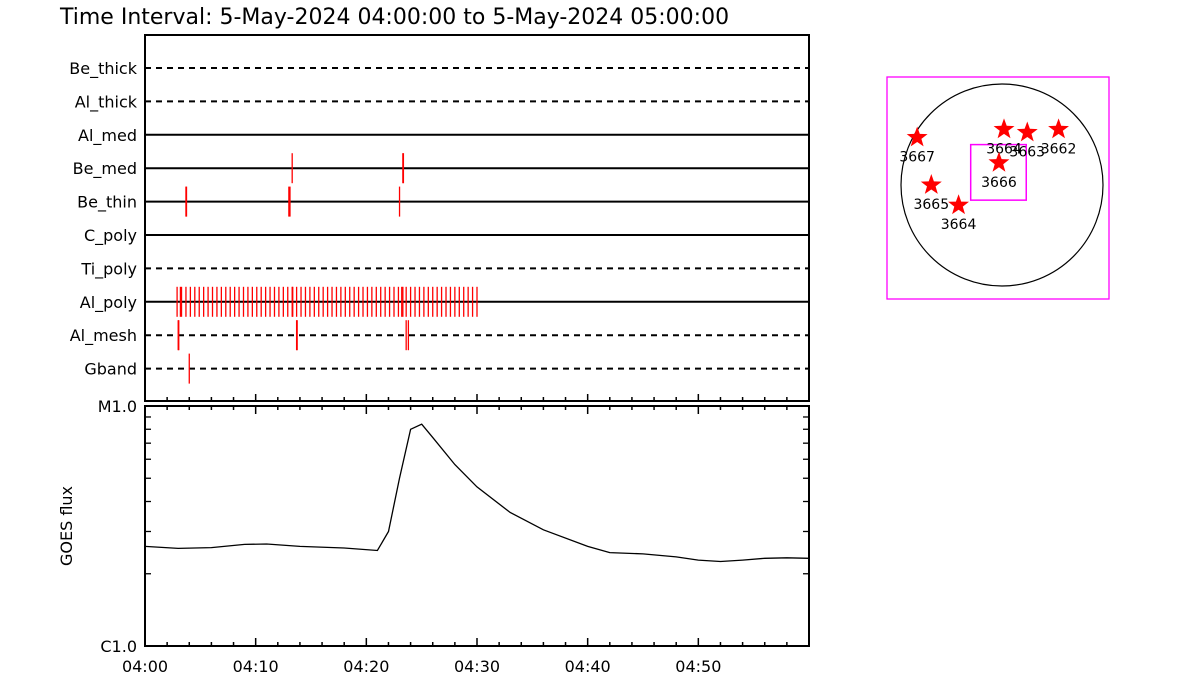  What do you see at coordinates (103, 69) in the screenshot?
I see `row-label: Be_thick` at bounding box center [103, 69].